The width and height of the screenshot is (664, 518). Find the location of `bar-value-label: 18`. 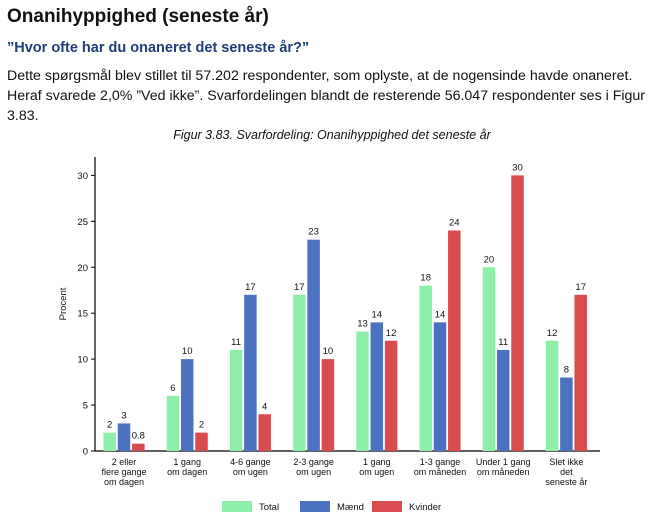

bar-value-label: 18 is located at coordinates (425, 278).